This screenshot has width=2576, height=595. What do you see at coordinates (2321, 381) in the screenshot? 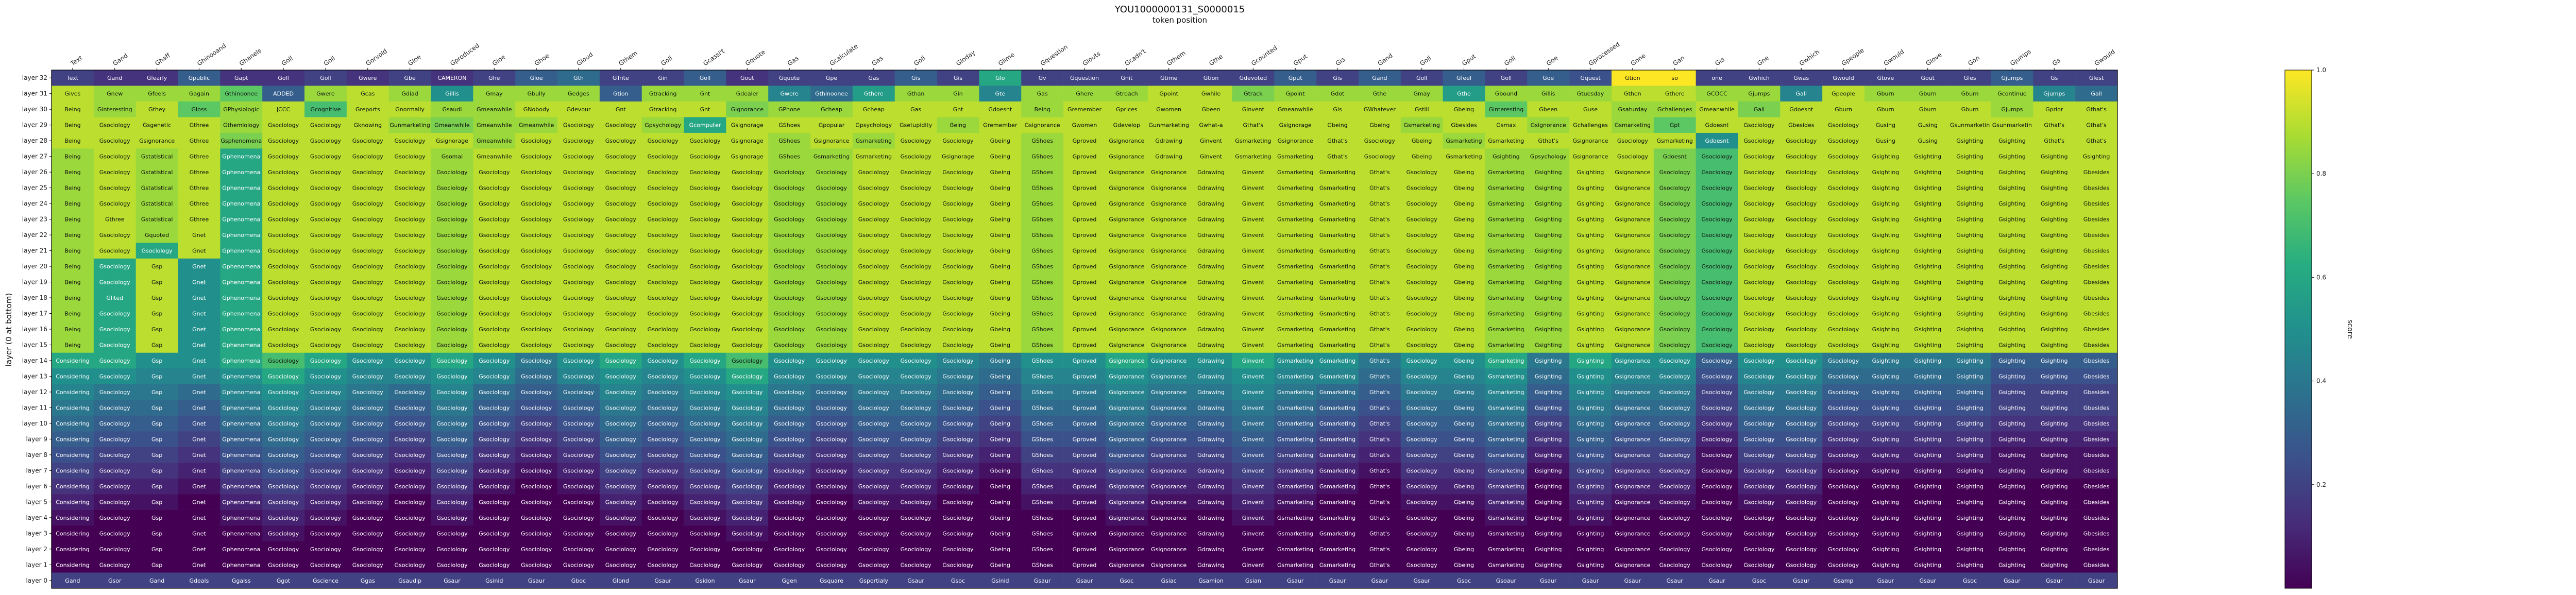
I see `colorbar-tick-label: 0.4` at bounding box center [2321, 381].